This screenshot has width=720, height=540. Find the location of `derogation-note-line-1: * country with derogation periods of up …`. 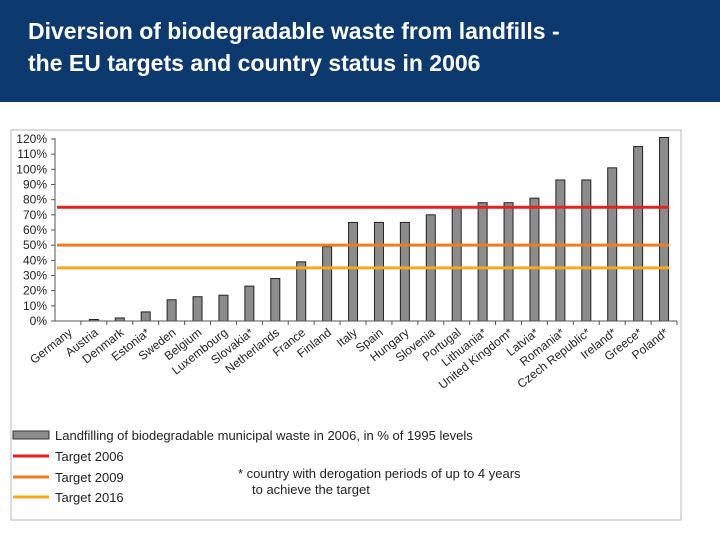

derogation-note-line-1: * country with derogation periods of up … is located at coordinates (379, 473).